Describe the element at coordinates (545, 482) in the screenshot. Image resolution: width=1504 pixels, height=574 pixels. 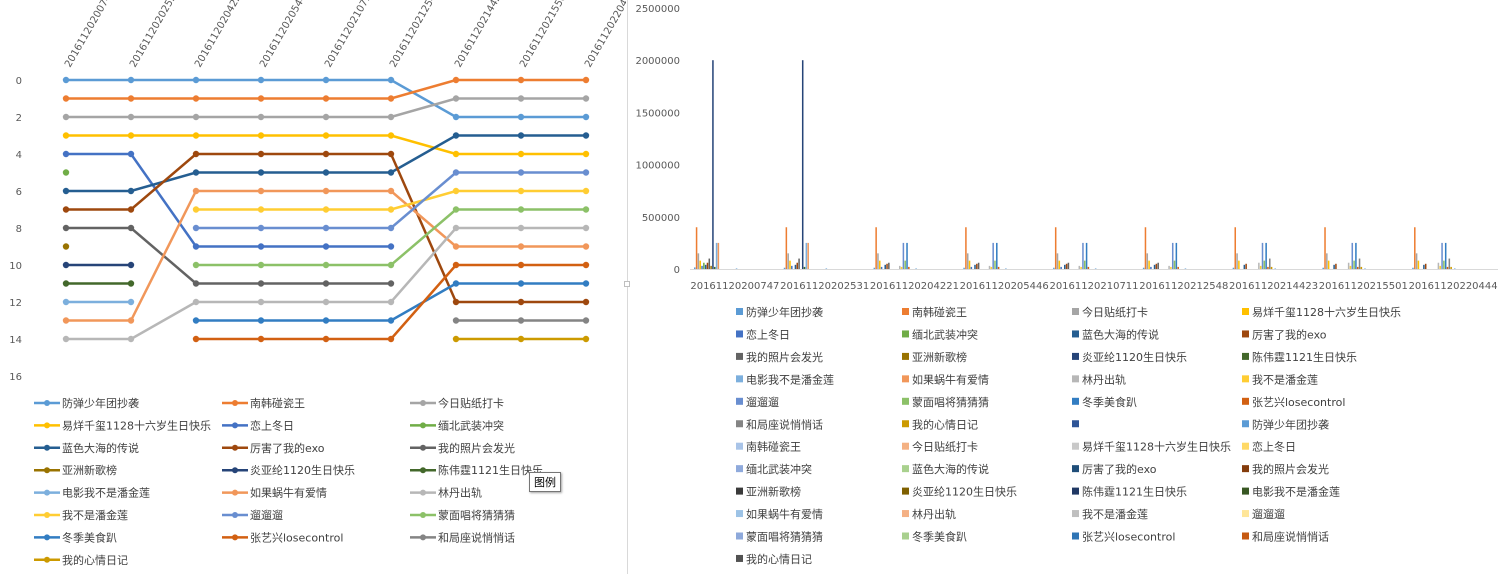
I see `legend-tooltip: 图例` at that location.